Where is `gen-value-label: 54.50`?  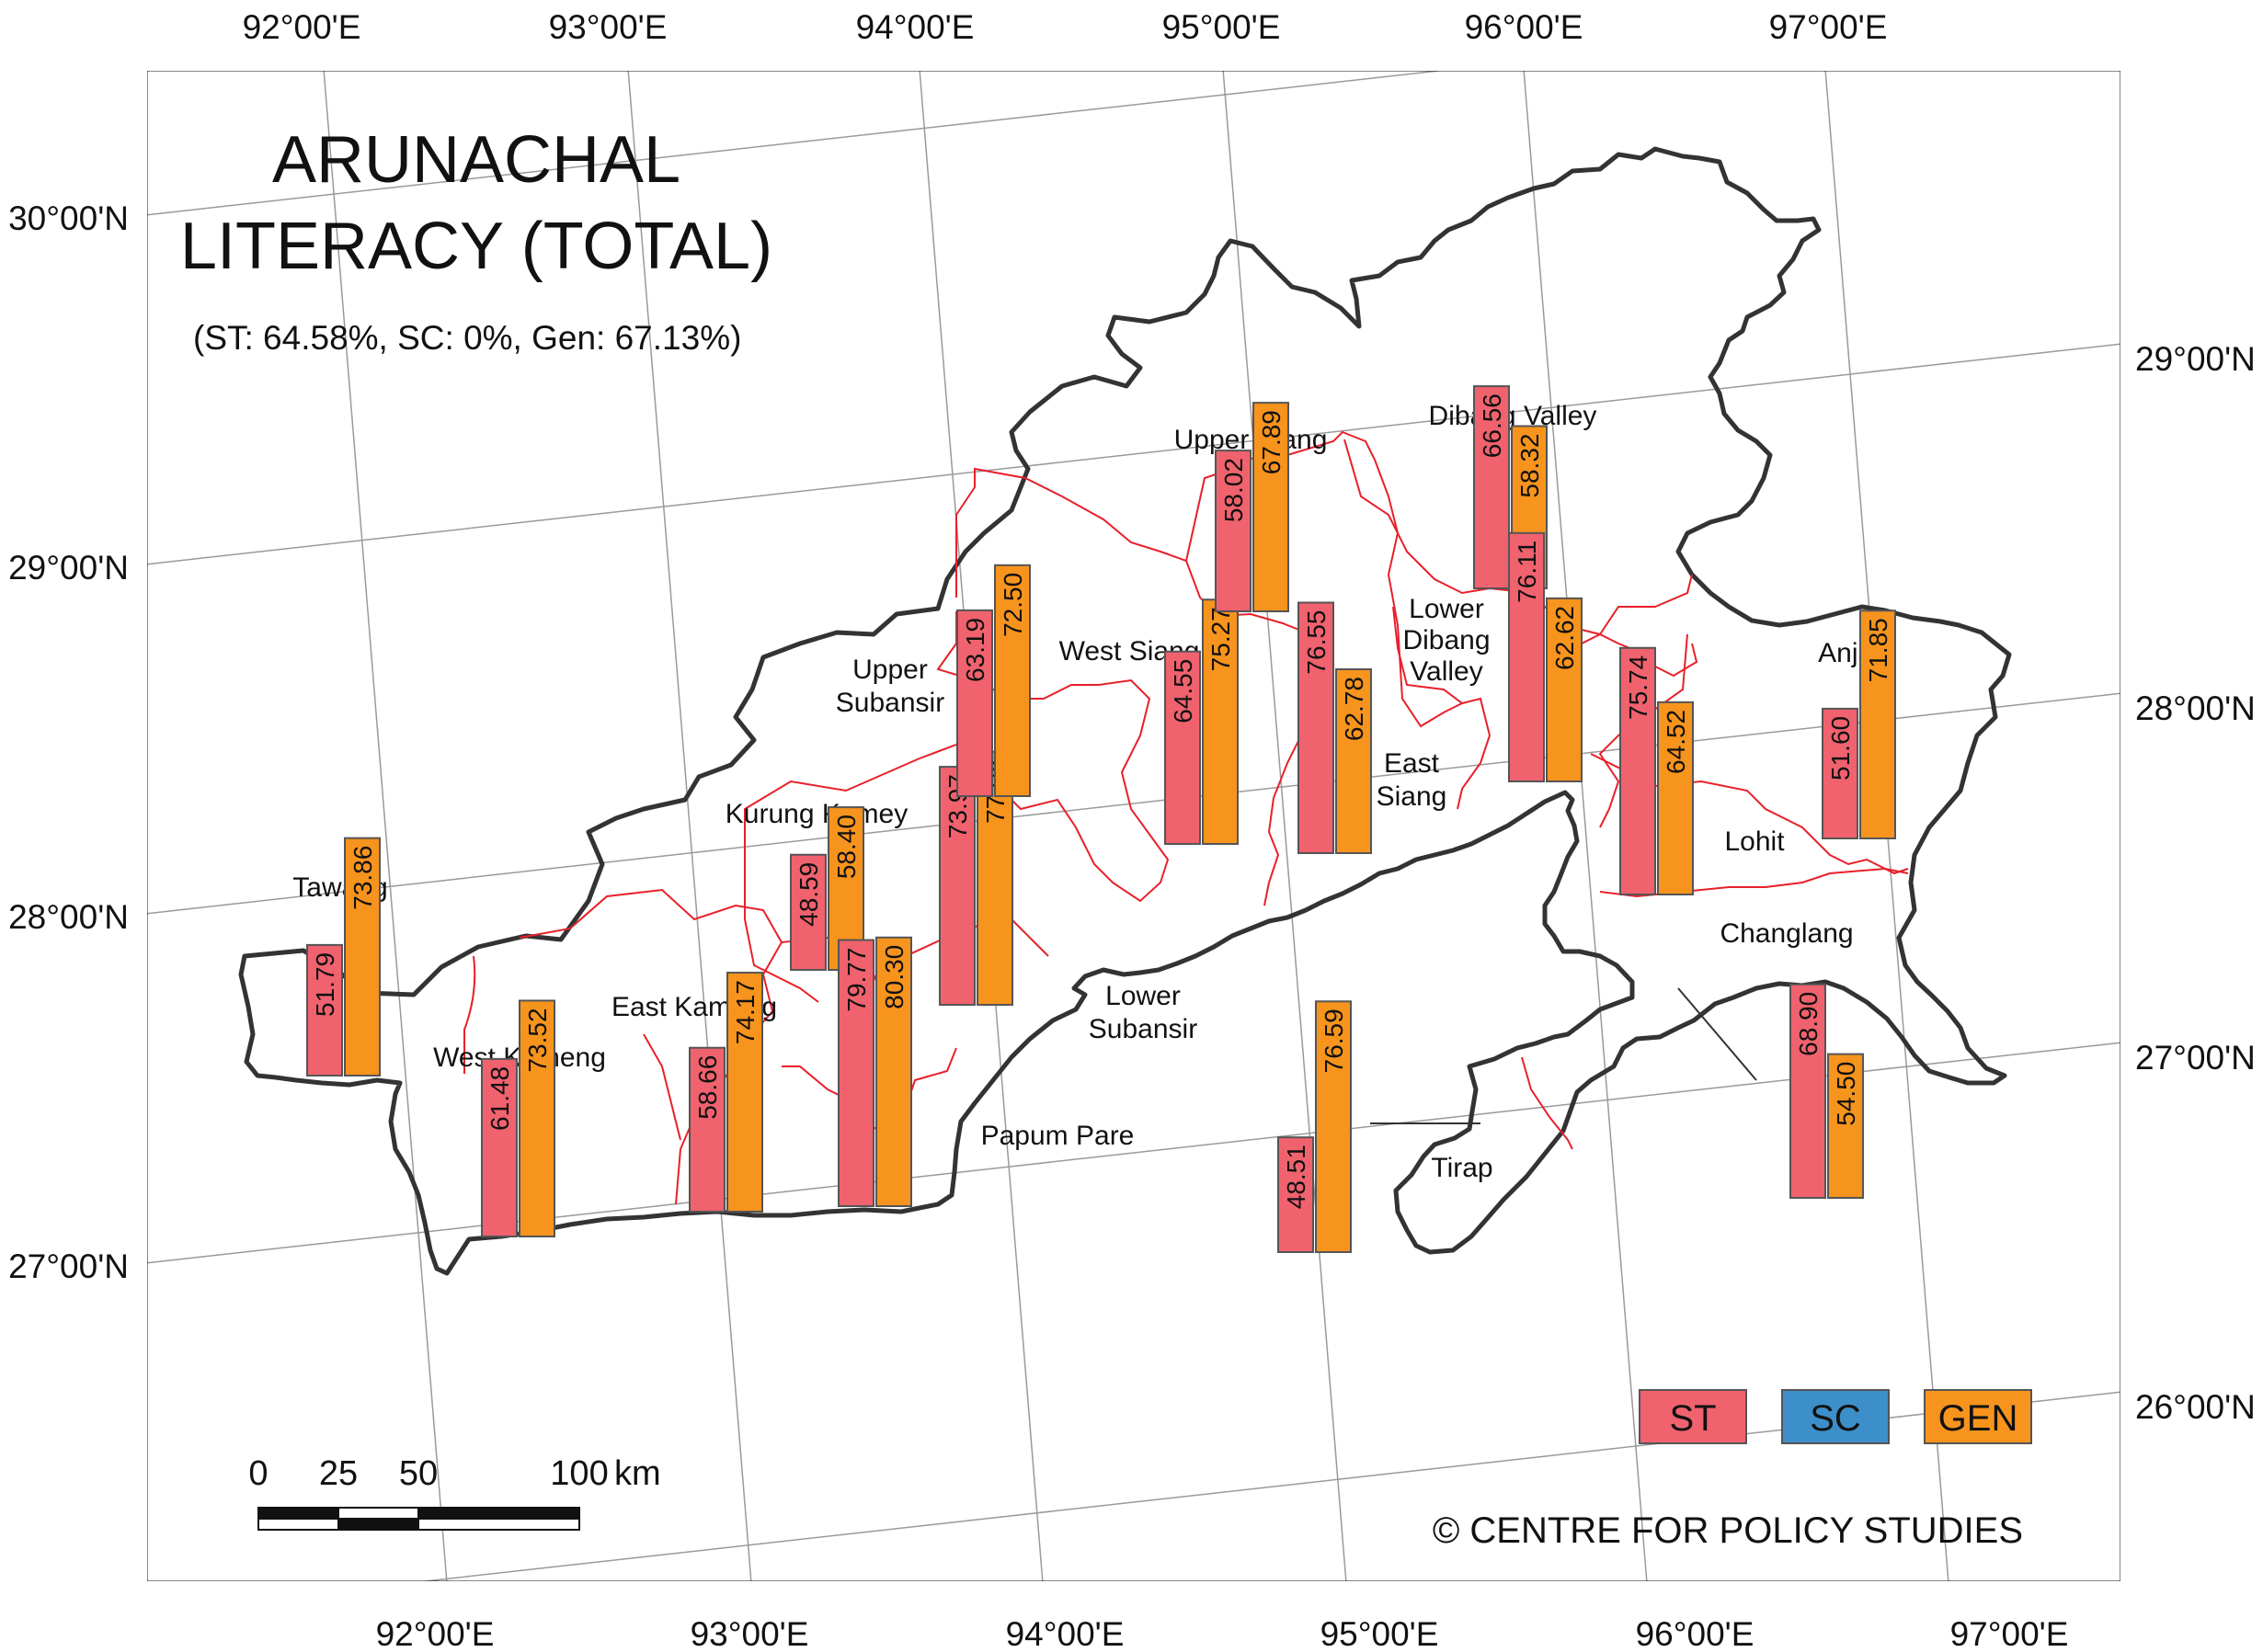
gen-value-label: 54.50 is located at coordinates (1846, 1094).